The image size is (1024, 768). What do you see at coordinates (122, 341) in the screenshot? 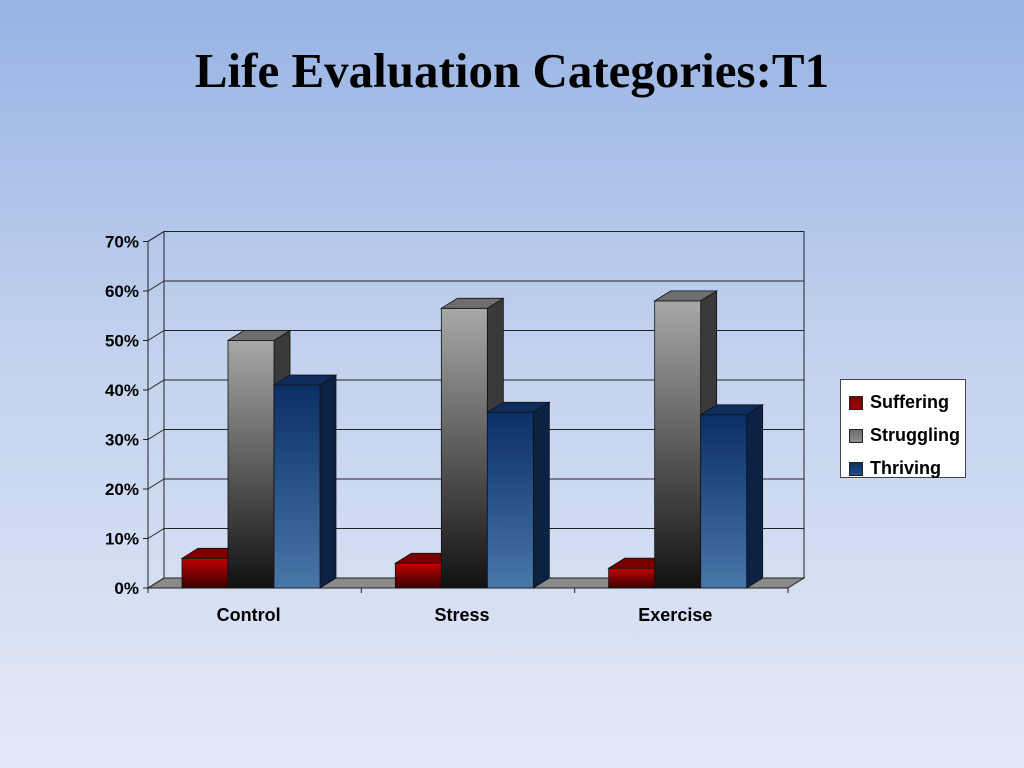
I see `y-tick-label: 50%` at bounding box center [122, 341].